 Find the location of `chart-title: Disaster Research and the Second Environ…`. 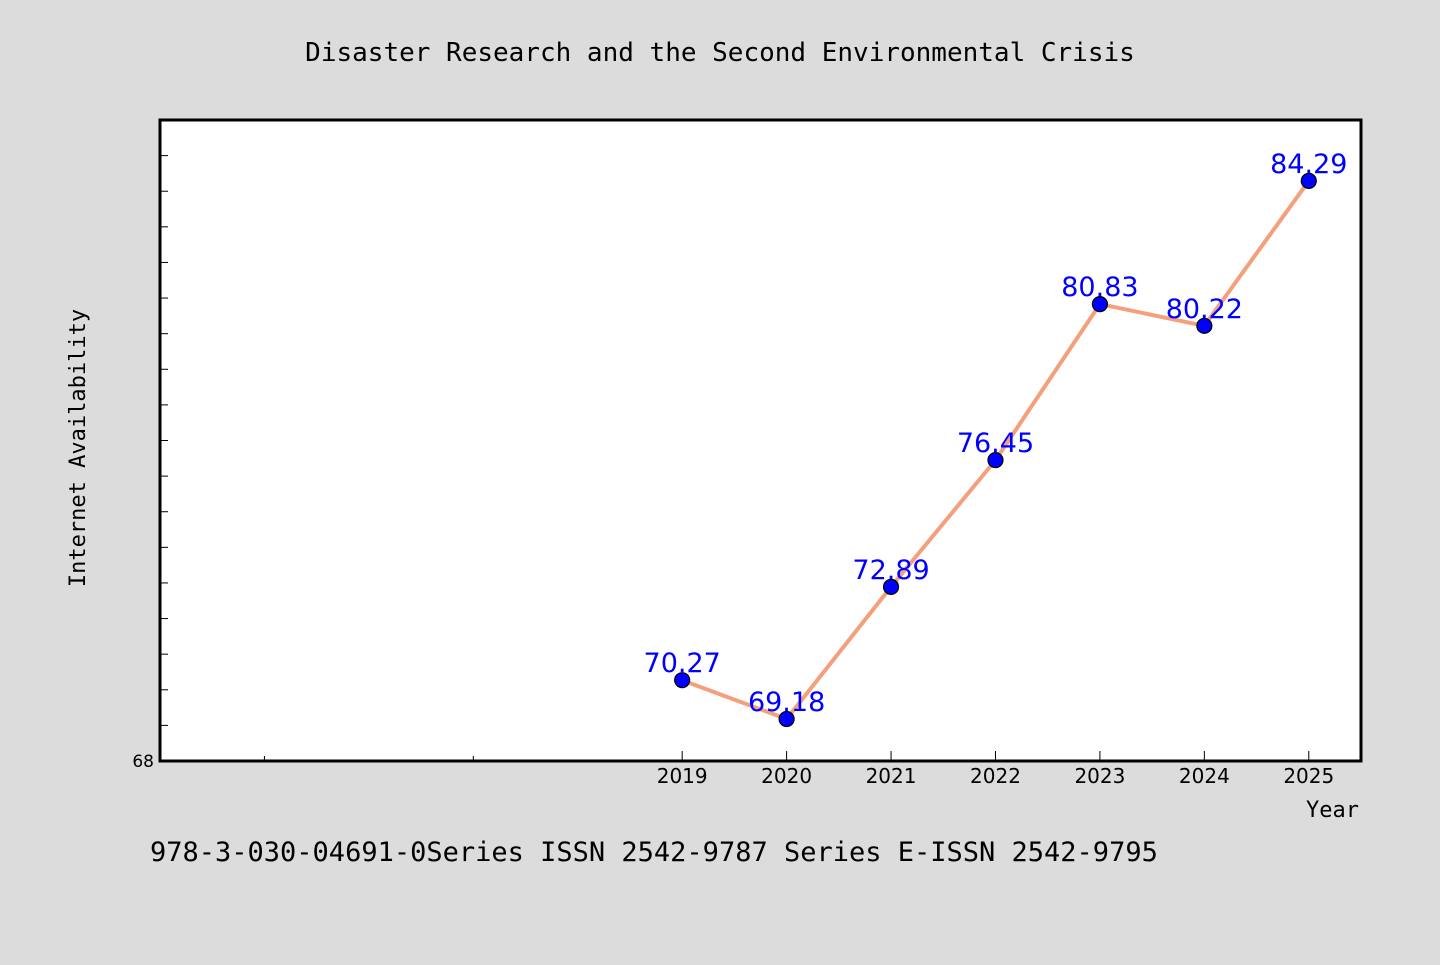

chart-title: Disaster Research and the Second Environ… is located at coordinates (720, 53).